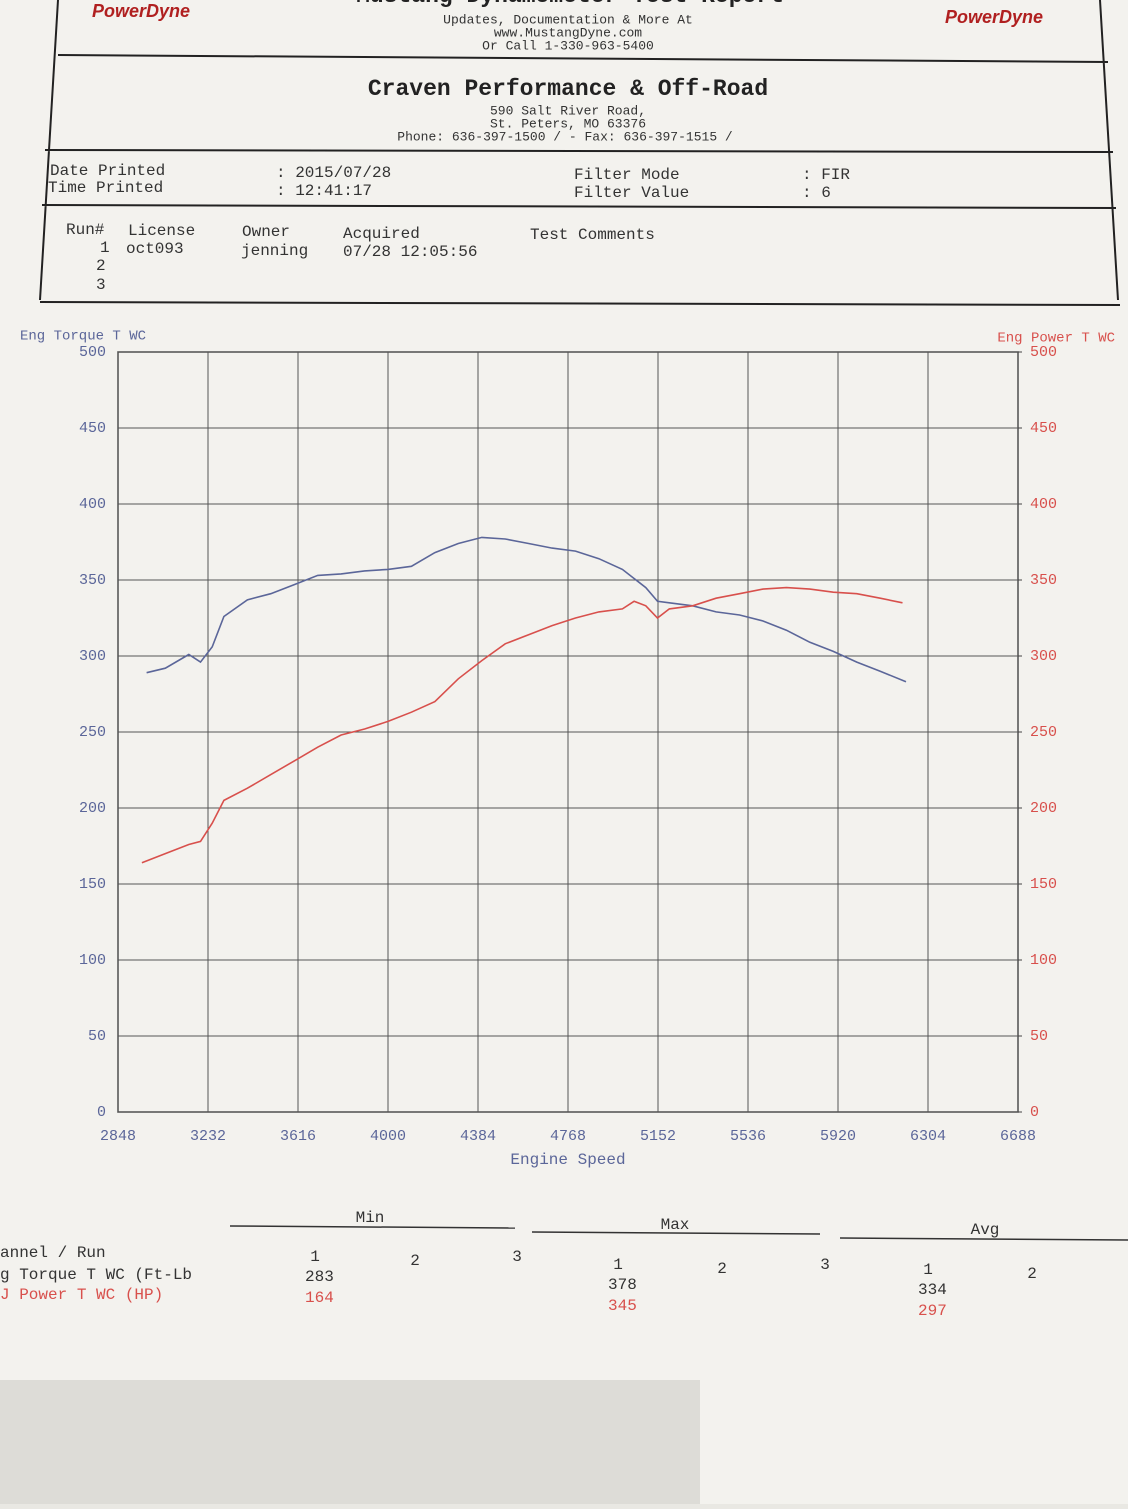  Describe the element at coordinates (298, 1136) in the screenshot. I see `x-tick-label: 3616` at that location.